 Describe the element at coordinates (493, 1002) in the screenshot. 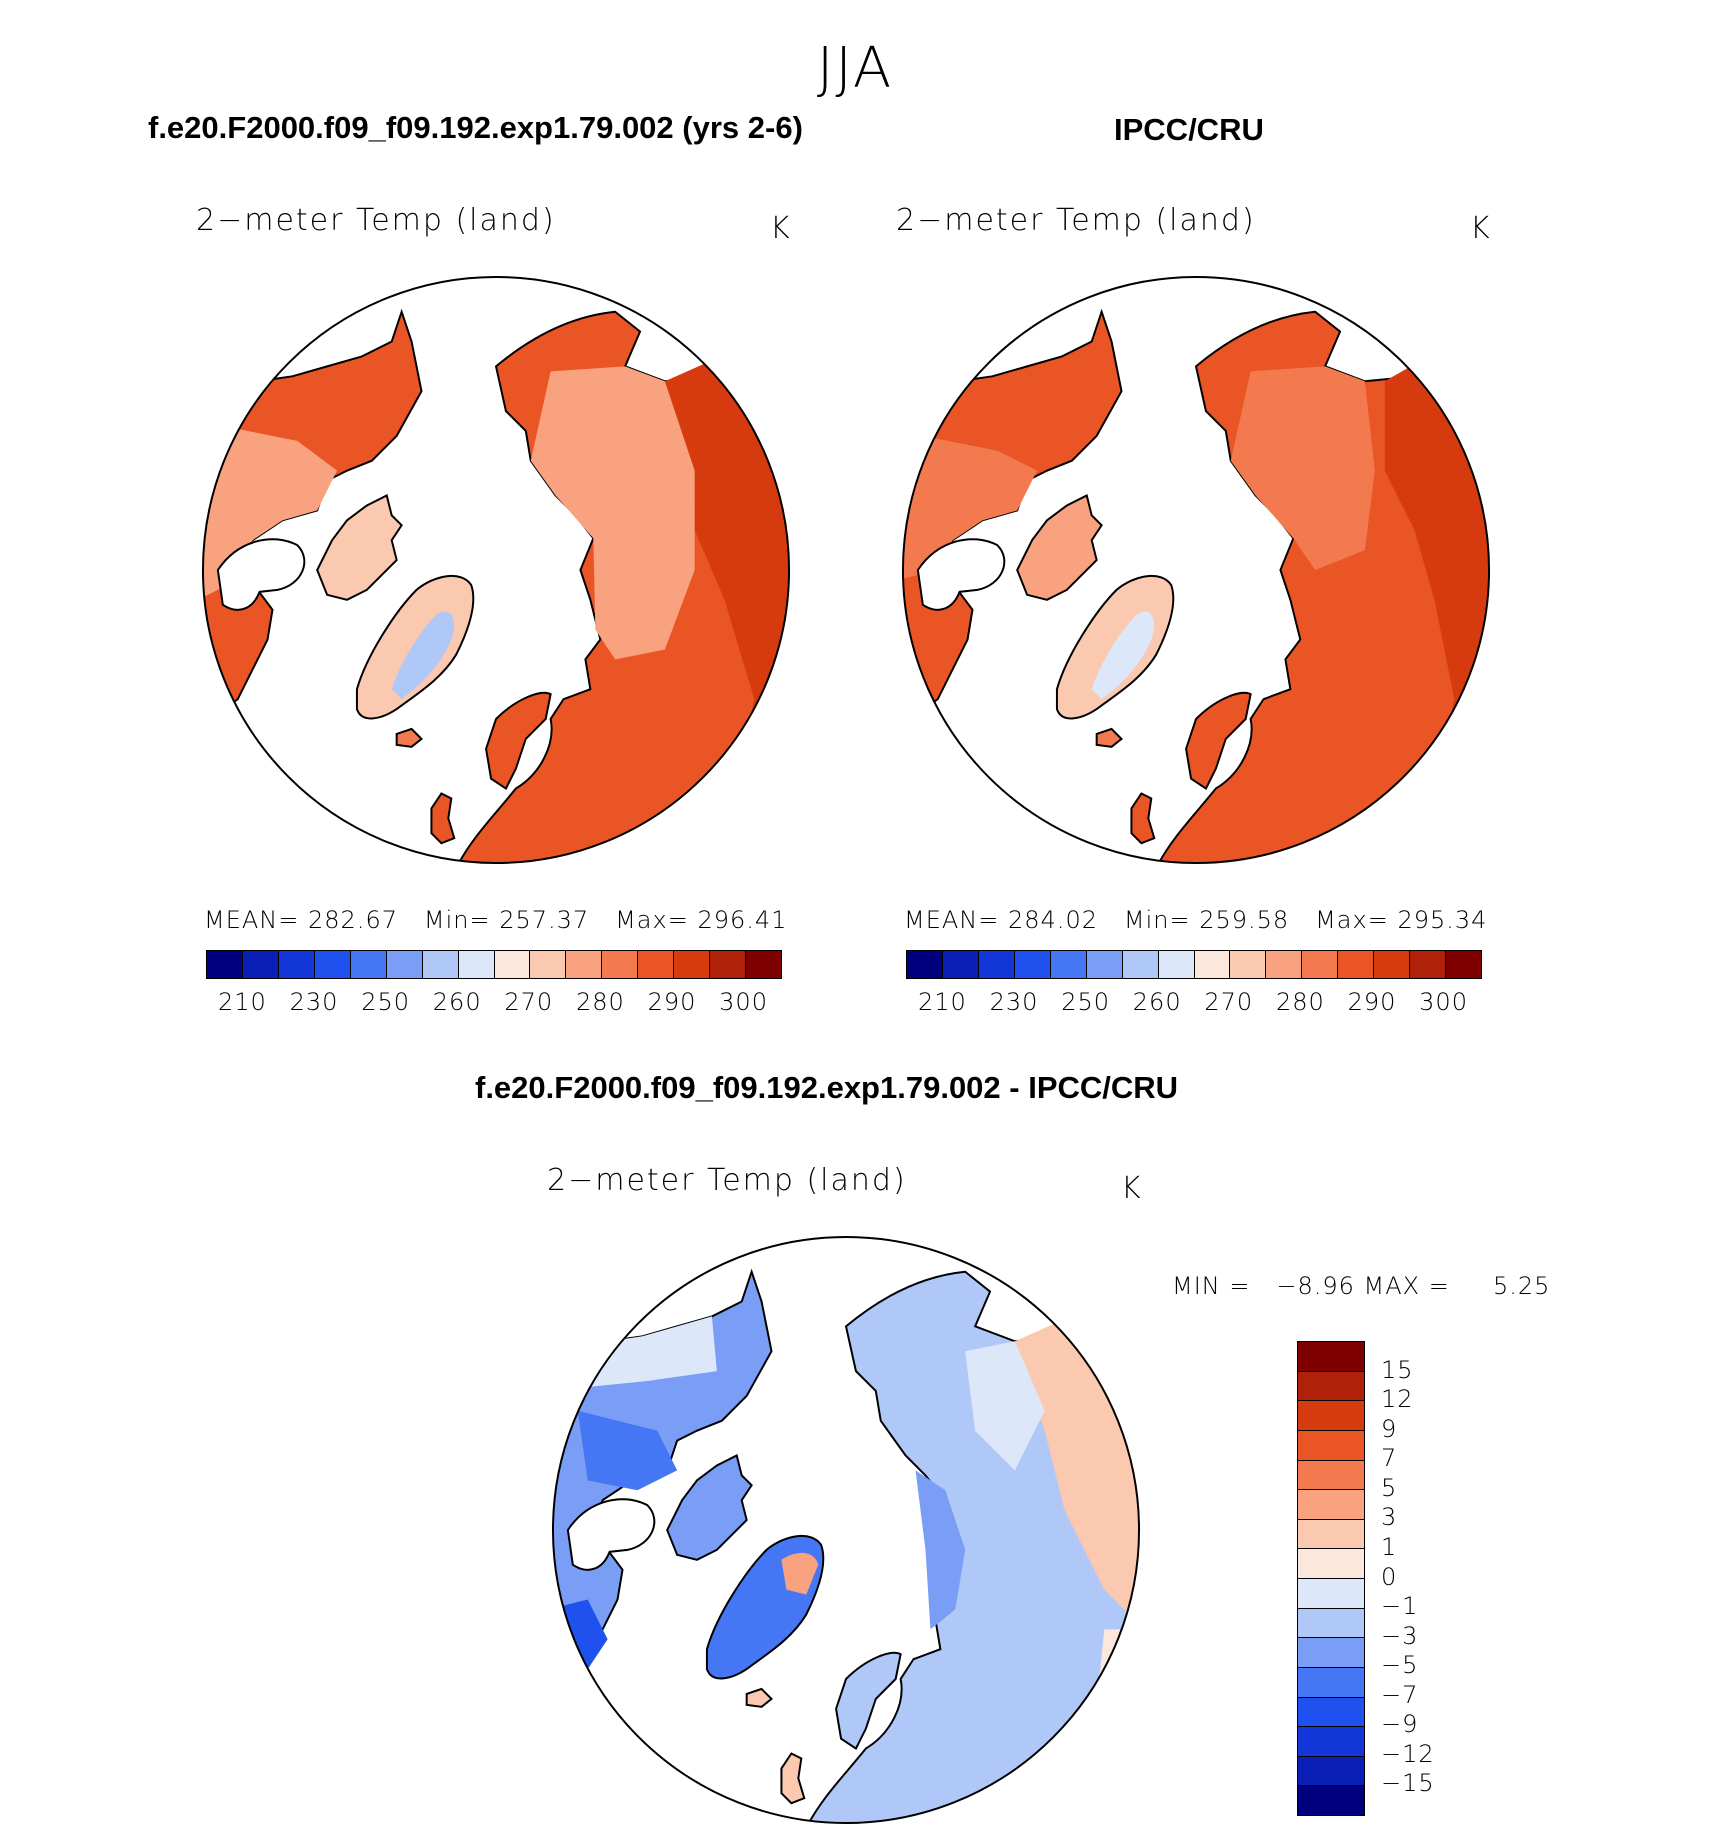

I see `panel-left-colorbar-ticks: 210 230 250 260 270 280 290 300` at that location.